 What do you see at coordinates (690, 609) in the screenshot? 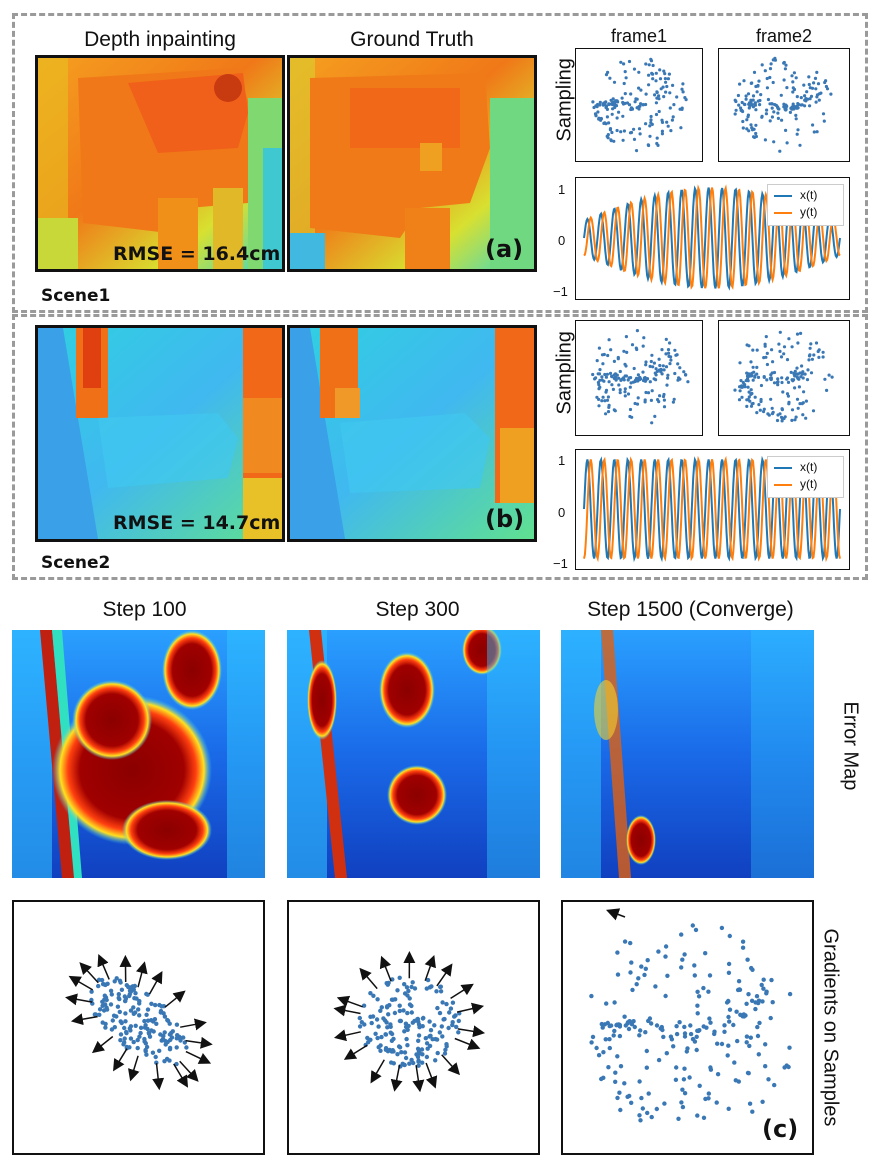
I see `step-1500-title: Step 1500 (Converge)` at bounding box center [690, 609].